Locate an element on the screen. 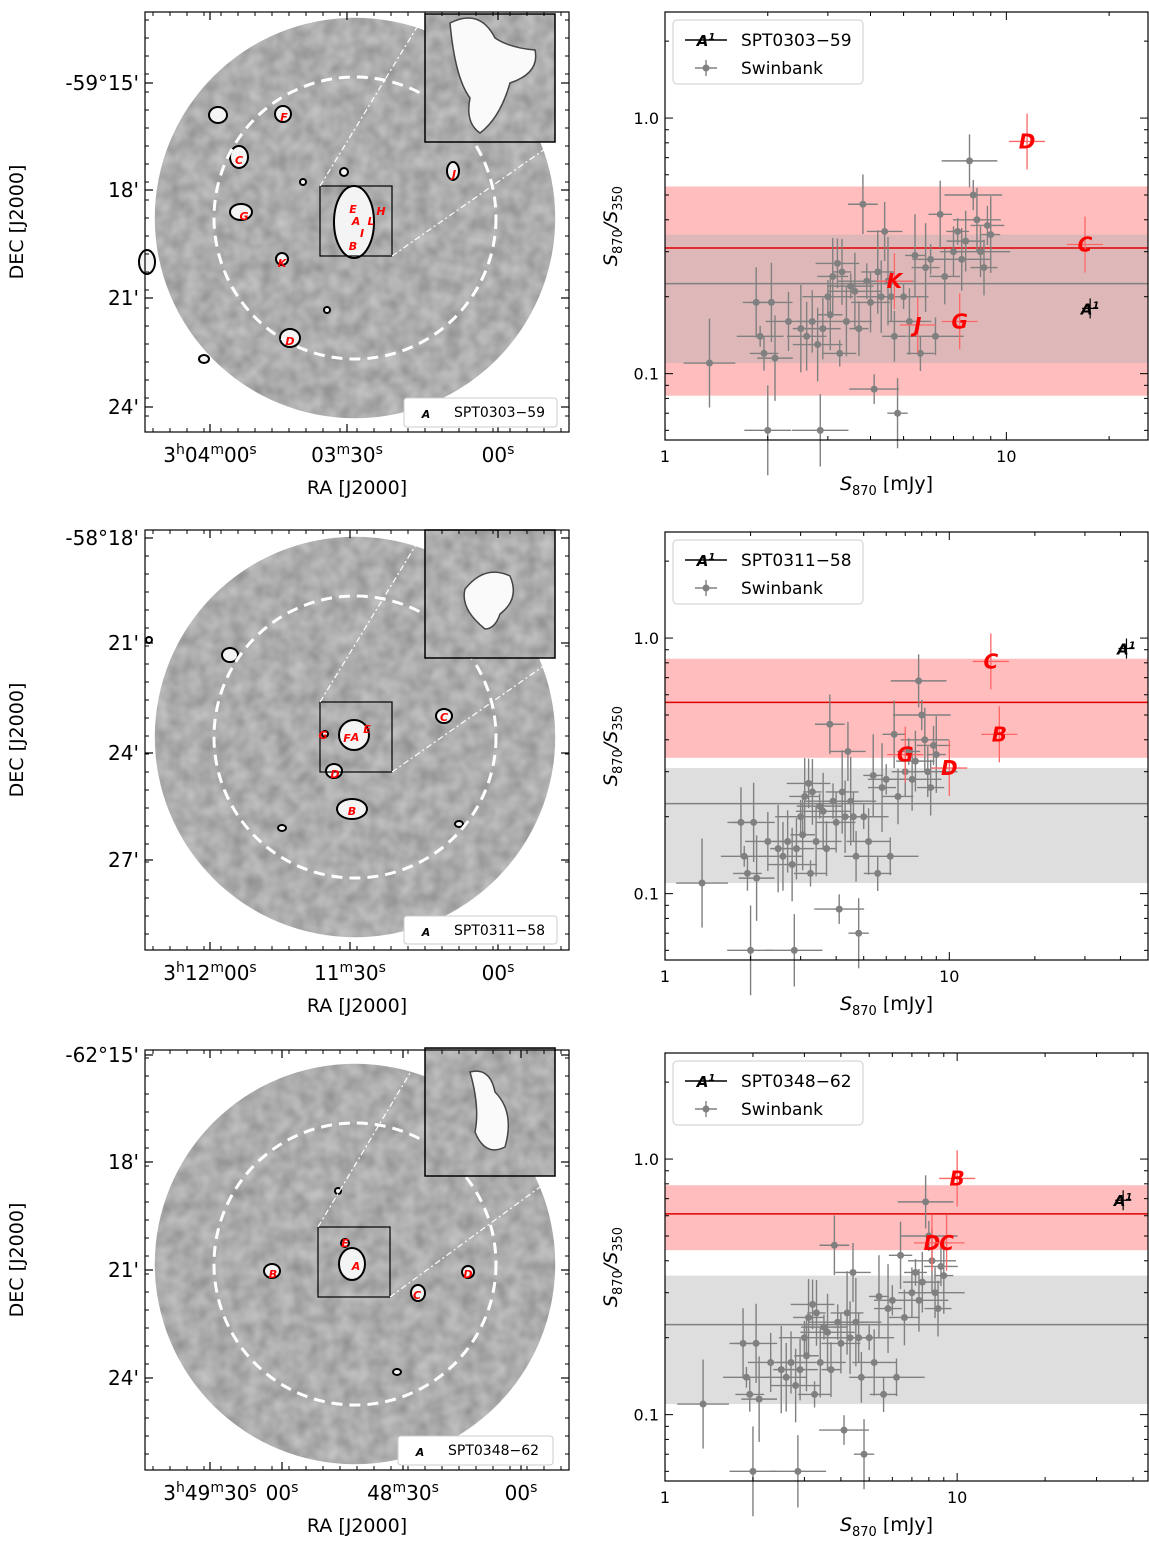  source-label-B: B is located at coordinates (352, 811).